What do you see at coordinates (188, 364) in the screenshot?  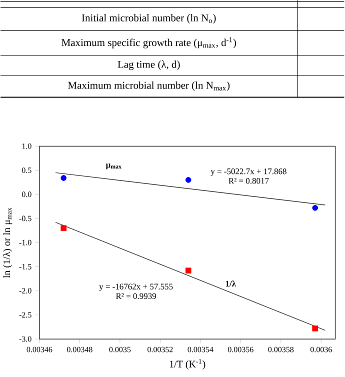 I see `x-axis-title: 1/T (K$^{-1}$)` at bounding box center [188, 364].